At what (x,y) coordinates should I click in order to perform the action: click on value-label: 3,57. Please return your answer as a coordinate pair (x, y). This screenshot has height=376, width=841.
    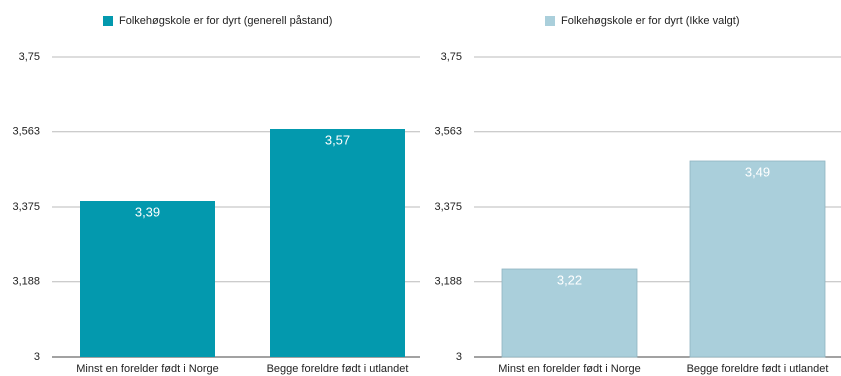
    Looking at the image, I should click on (337, 139).